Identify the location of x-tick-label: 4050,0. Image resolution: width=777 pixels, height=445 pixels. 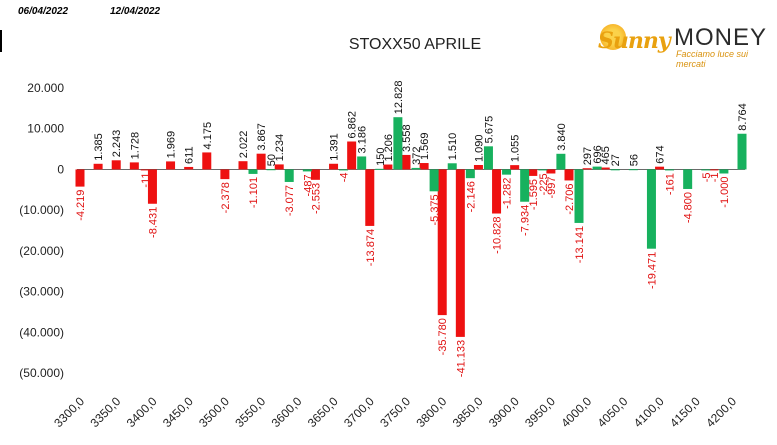
(613, 412).